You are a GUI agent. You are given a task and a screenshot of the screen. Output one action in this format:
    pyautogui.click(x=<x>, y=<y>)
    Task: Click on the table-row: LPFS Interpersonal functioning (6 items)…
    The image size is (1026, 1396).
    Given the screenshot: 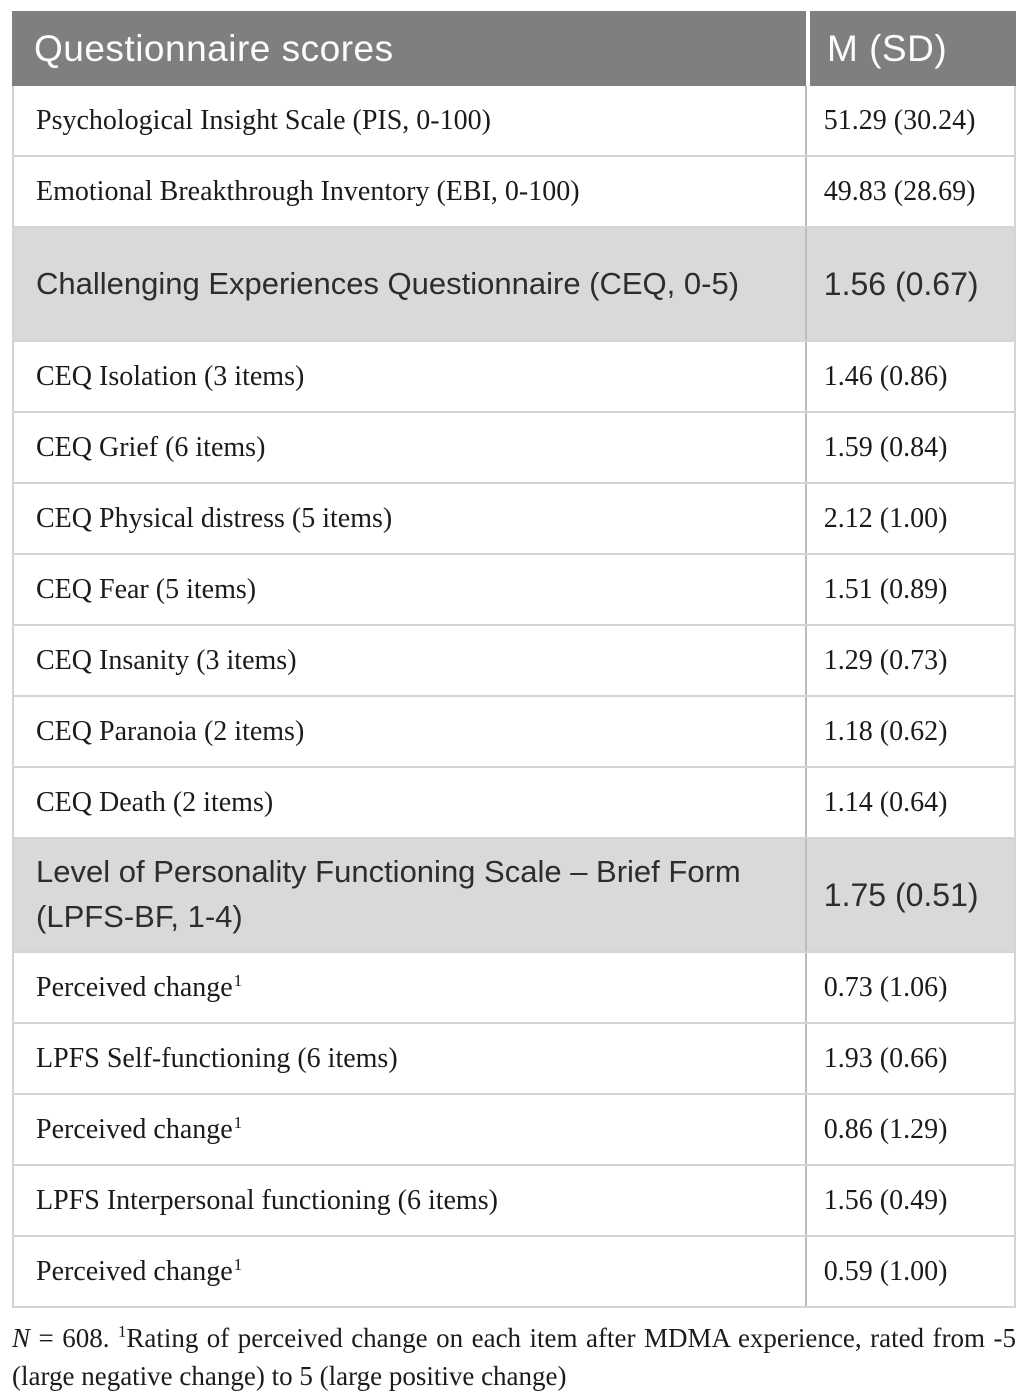 What is the action you would take?
    pyautogui.click(x=514, y=1199)
    